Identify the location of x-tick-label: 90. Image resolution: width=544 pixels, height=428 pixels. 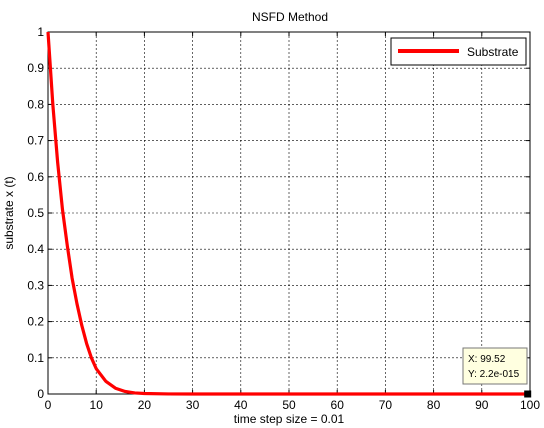
(482, 405).